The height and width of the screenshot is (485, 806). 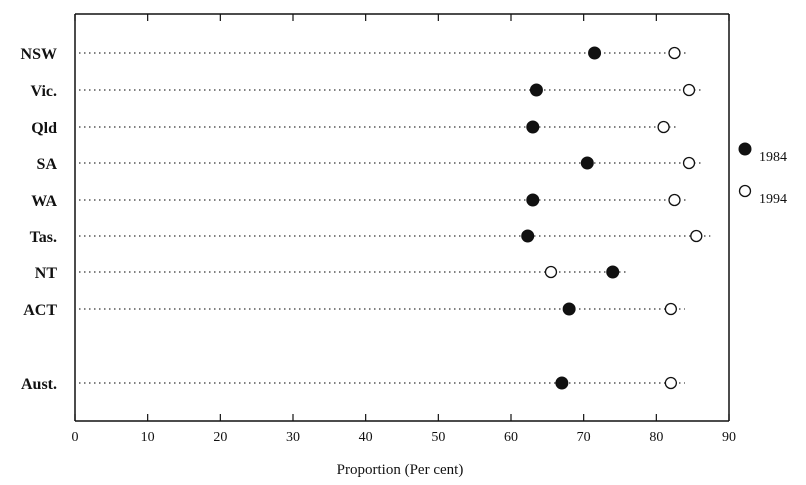 What do you see at coordinates (511, 437) in the screenshot?
I see `x-tick-label: 60` at bounding box center [511, 437].